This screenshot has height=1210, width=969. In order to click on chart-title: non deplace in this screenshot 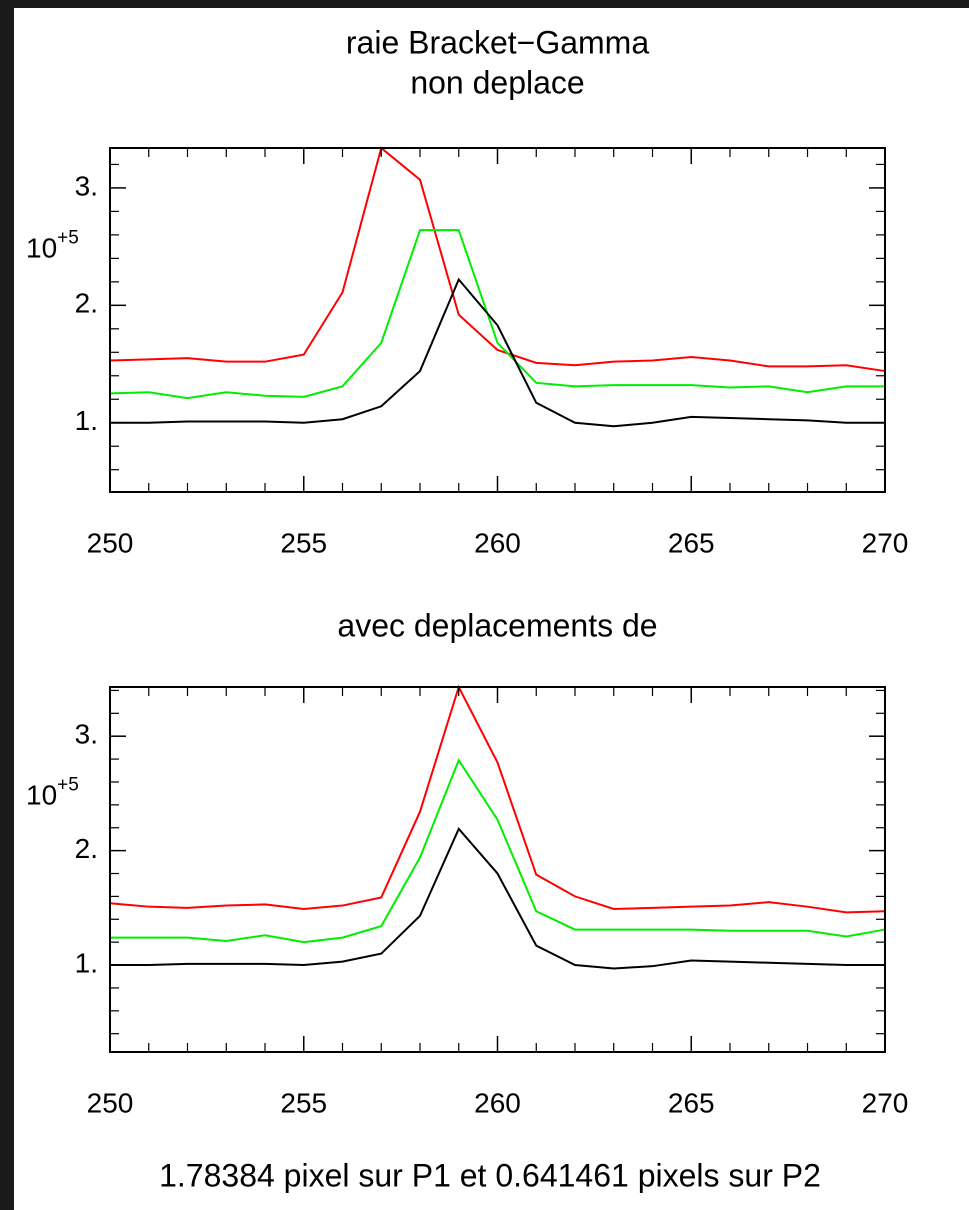, I will do `click(497, 82)`.